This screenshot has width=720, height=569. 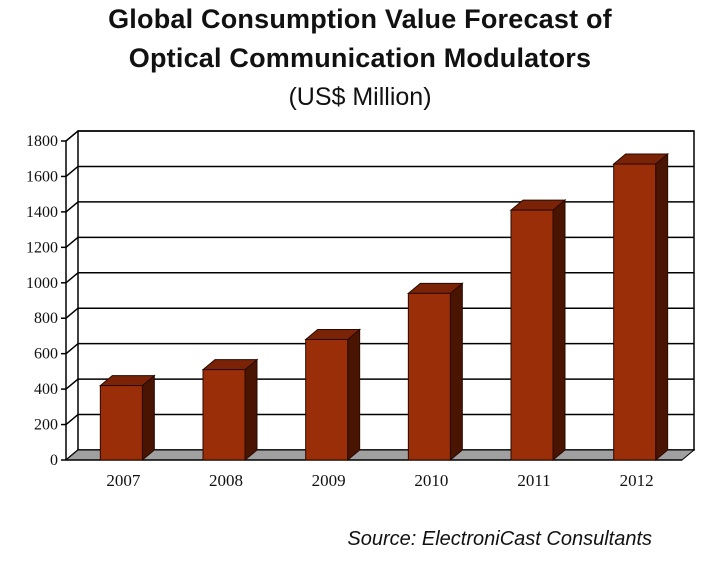 What do you see at coordinates (360, 19) in the screenshot?
I see `chart-title-line-1: Global Consumption Value Forecast of` at bounding box center [360, 19].